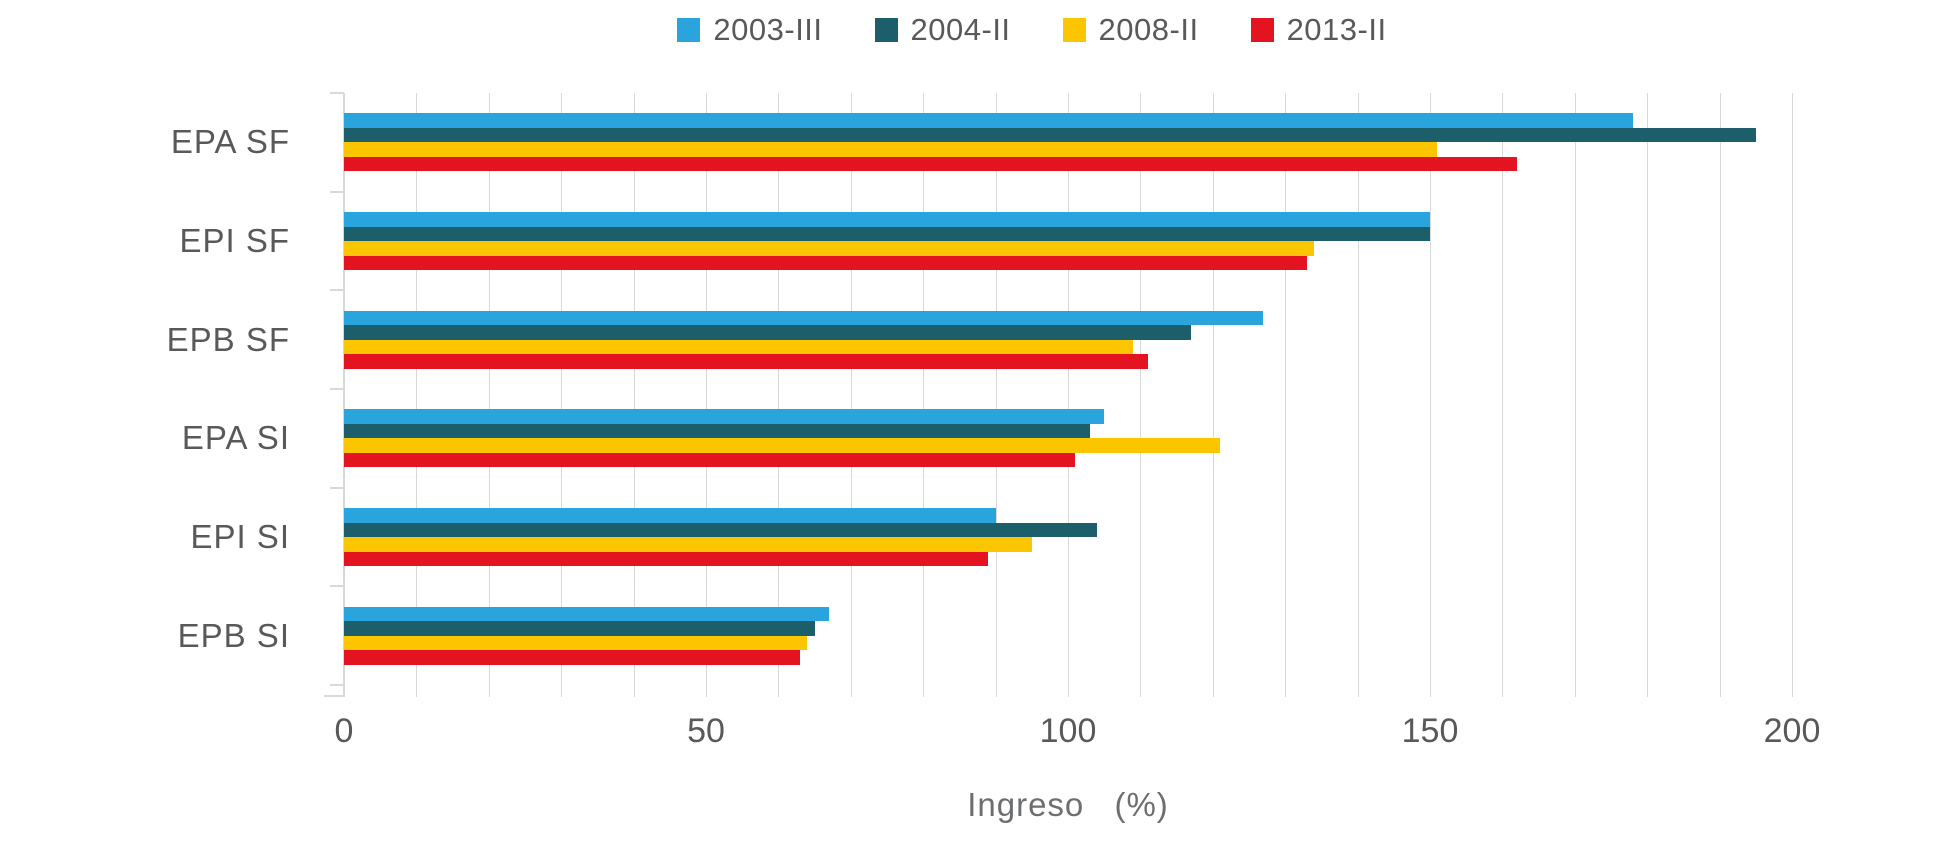 Image resolution: width=1959 pixels, height=848 pixels. I want to click on bar-2003-III-epb-si, so click(587, 614).